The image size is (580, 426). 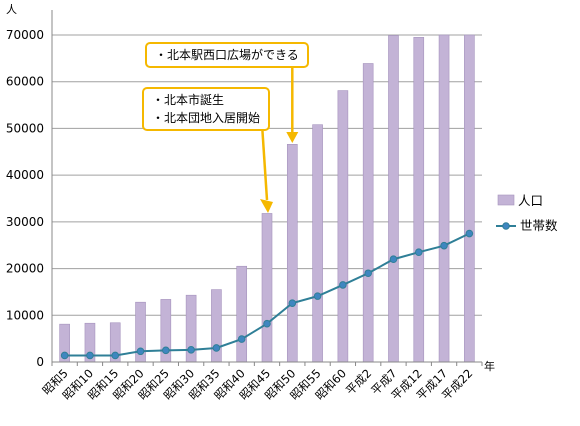 I want to click on y-tick-label: 60000, so click(x=25, y=82).